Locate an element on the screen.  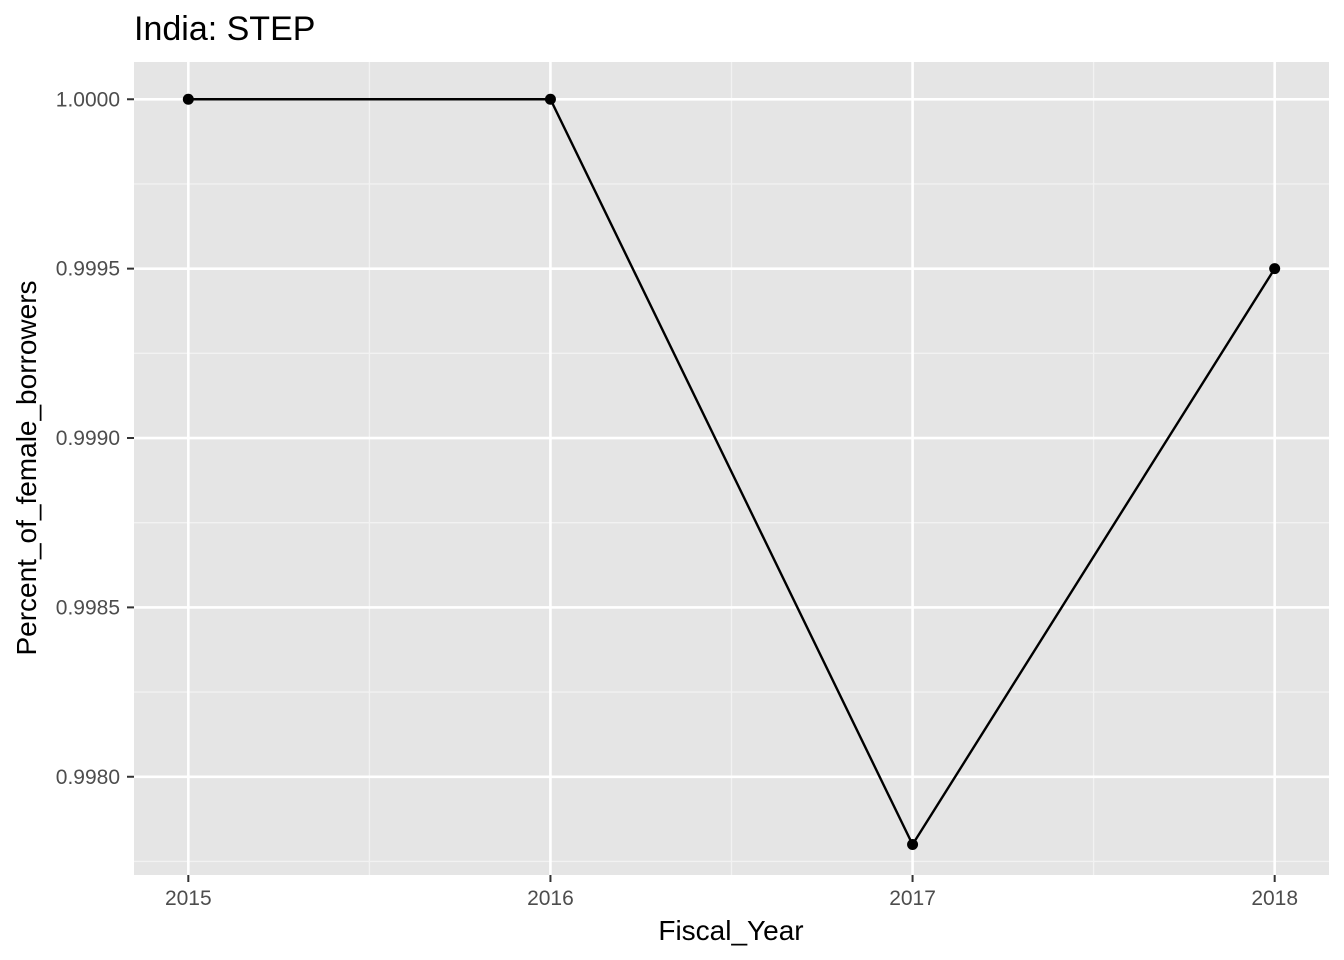
y-tick-label: 0.9985 is located at coordinates (88, 607).